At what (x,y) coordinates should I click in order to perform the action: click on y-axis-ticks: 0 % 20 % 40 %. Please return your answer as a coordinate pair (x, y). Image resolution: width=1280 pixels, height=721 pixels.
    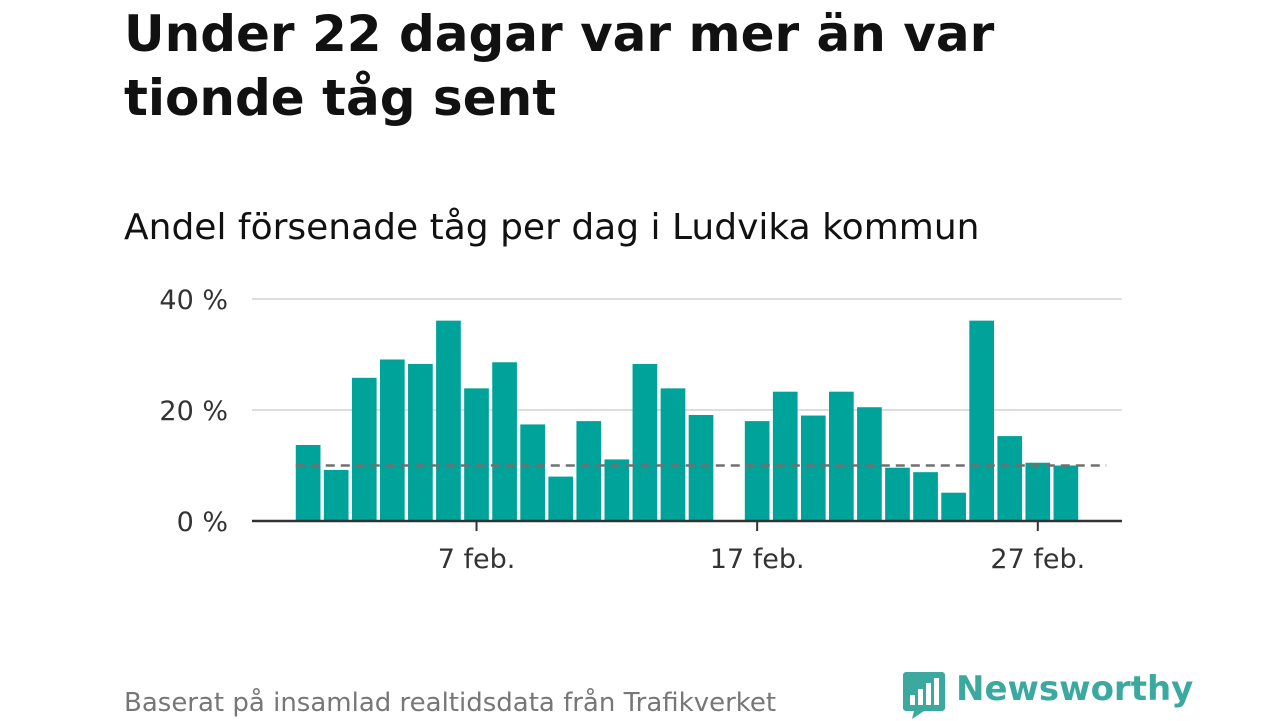
    Looking at the image, I should click on (193, 411).